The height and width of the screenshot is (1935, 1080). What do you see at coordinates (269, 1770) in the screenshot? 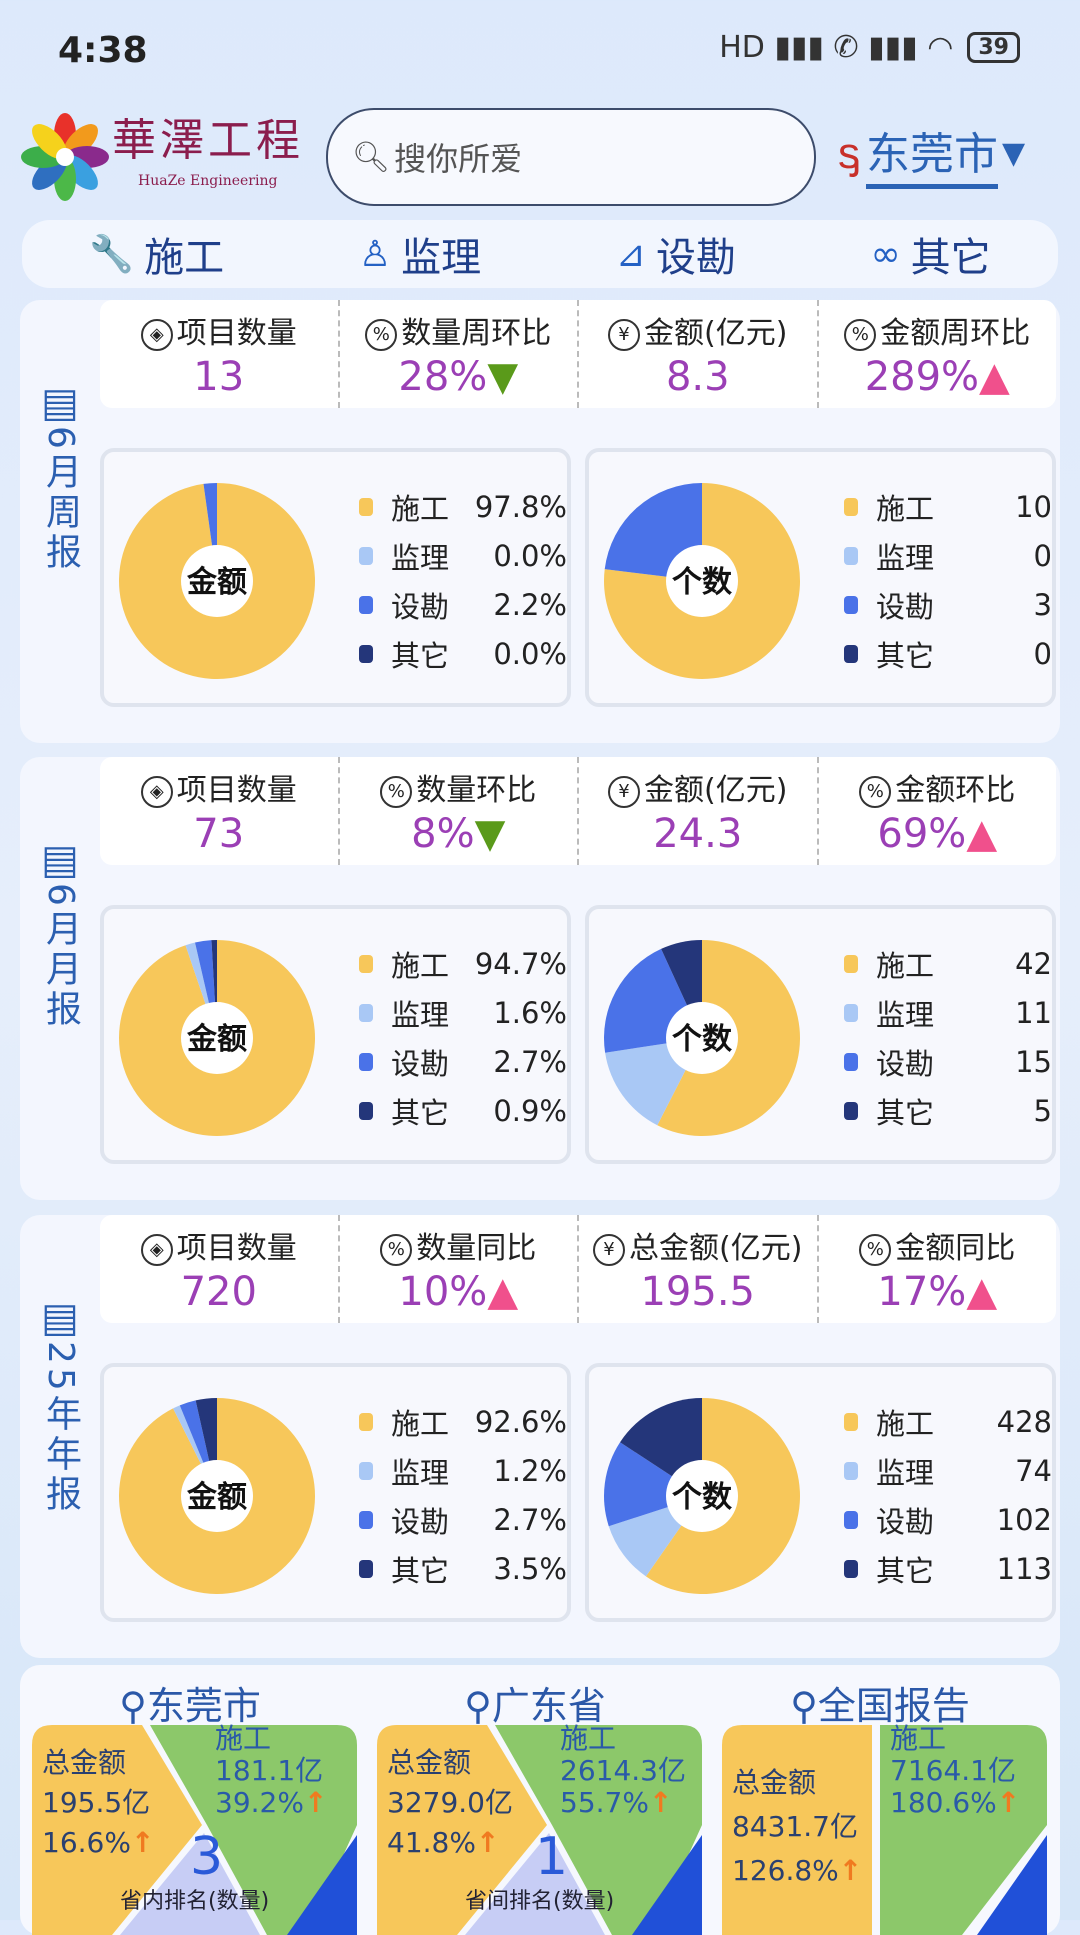
I see `construction-amount: 181.1亿` at bounding box center [269, 1770].